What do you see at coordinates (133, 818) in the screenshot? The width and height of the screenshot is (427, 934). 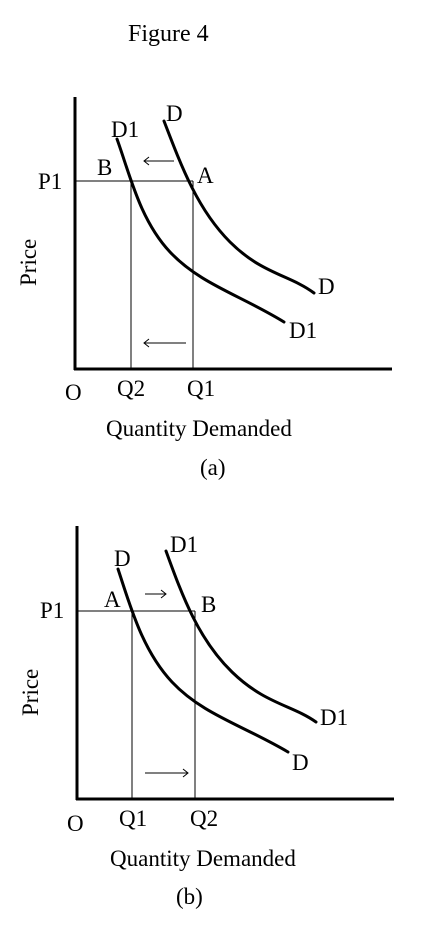 I see `panel-b-q1-label: Q1` at bounding box center [133, 818].